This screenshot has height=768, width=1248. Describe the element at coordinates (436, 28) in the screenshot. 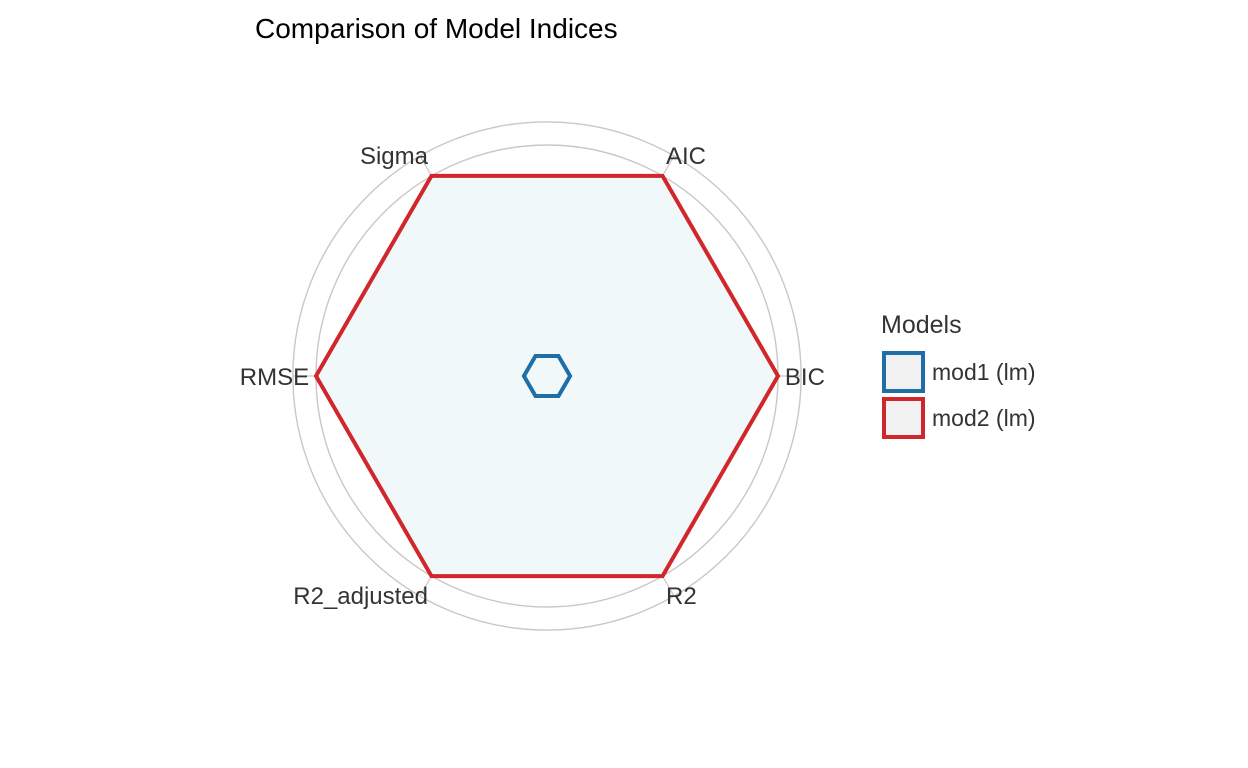

I see `chart-title: Comparison of Model Indices` at that location.